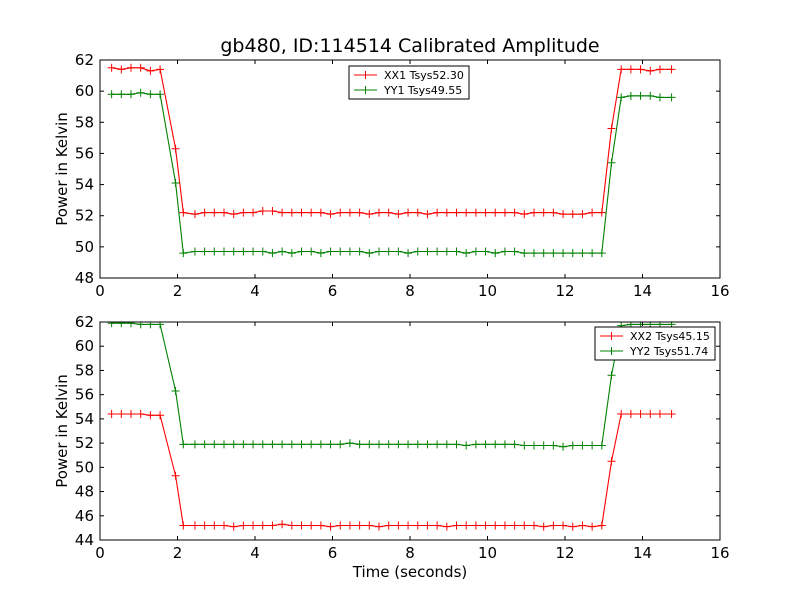 The height and width of the screenshot is (600, 800). Describe the element at coordinates (84, 60) in the screenshot. I see `y-tick-label: 62` at that location.